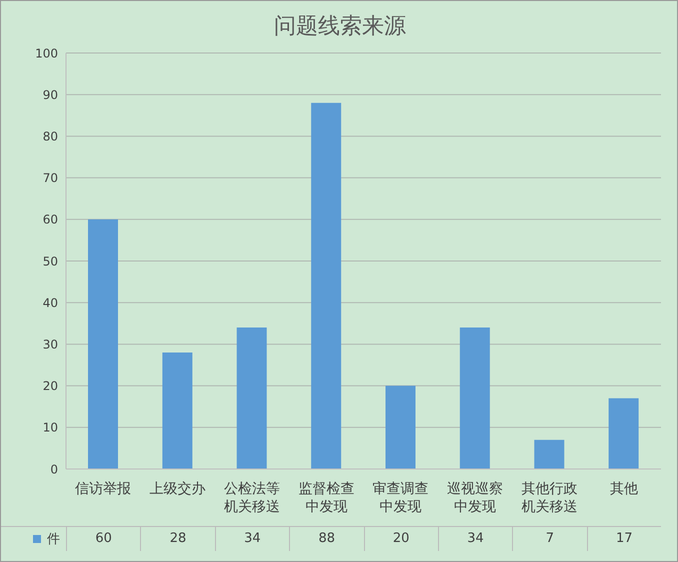  Describe the element at coordinates (50, 178) in the screenshot. I see `y-tick-label: 70` at that location.